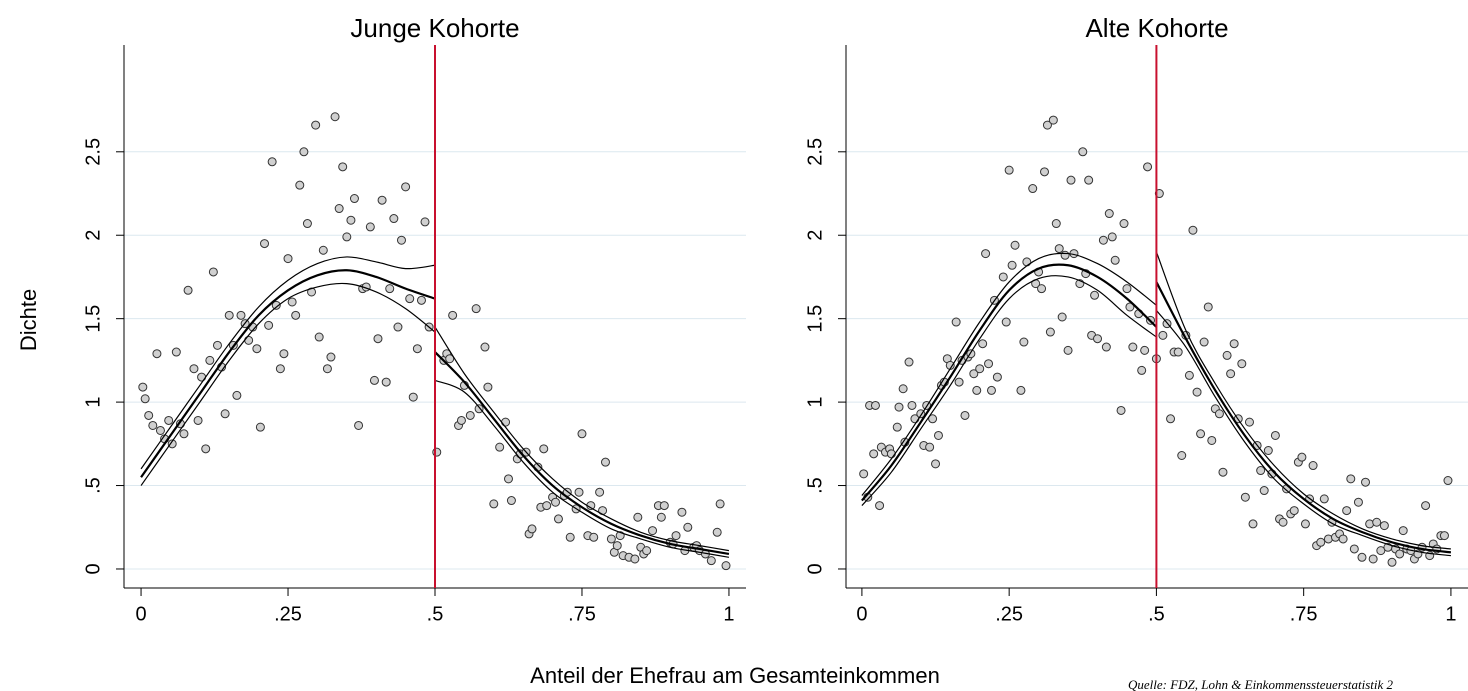  Describe the element at coordinates (1304, 614) in the screenshot. I see `x-tick-label: .75` at that location.